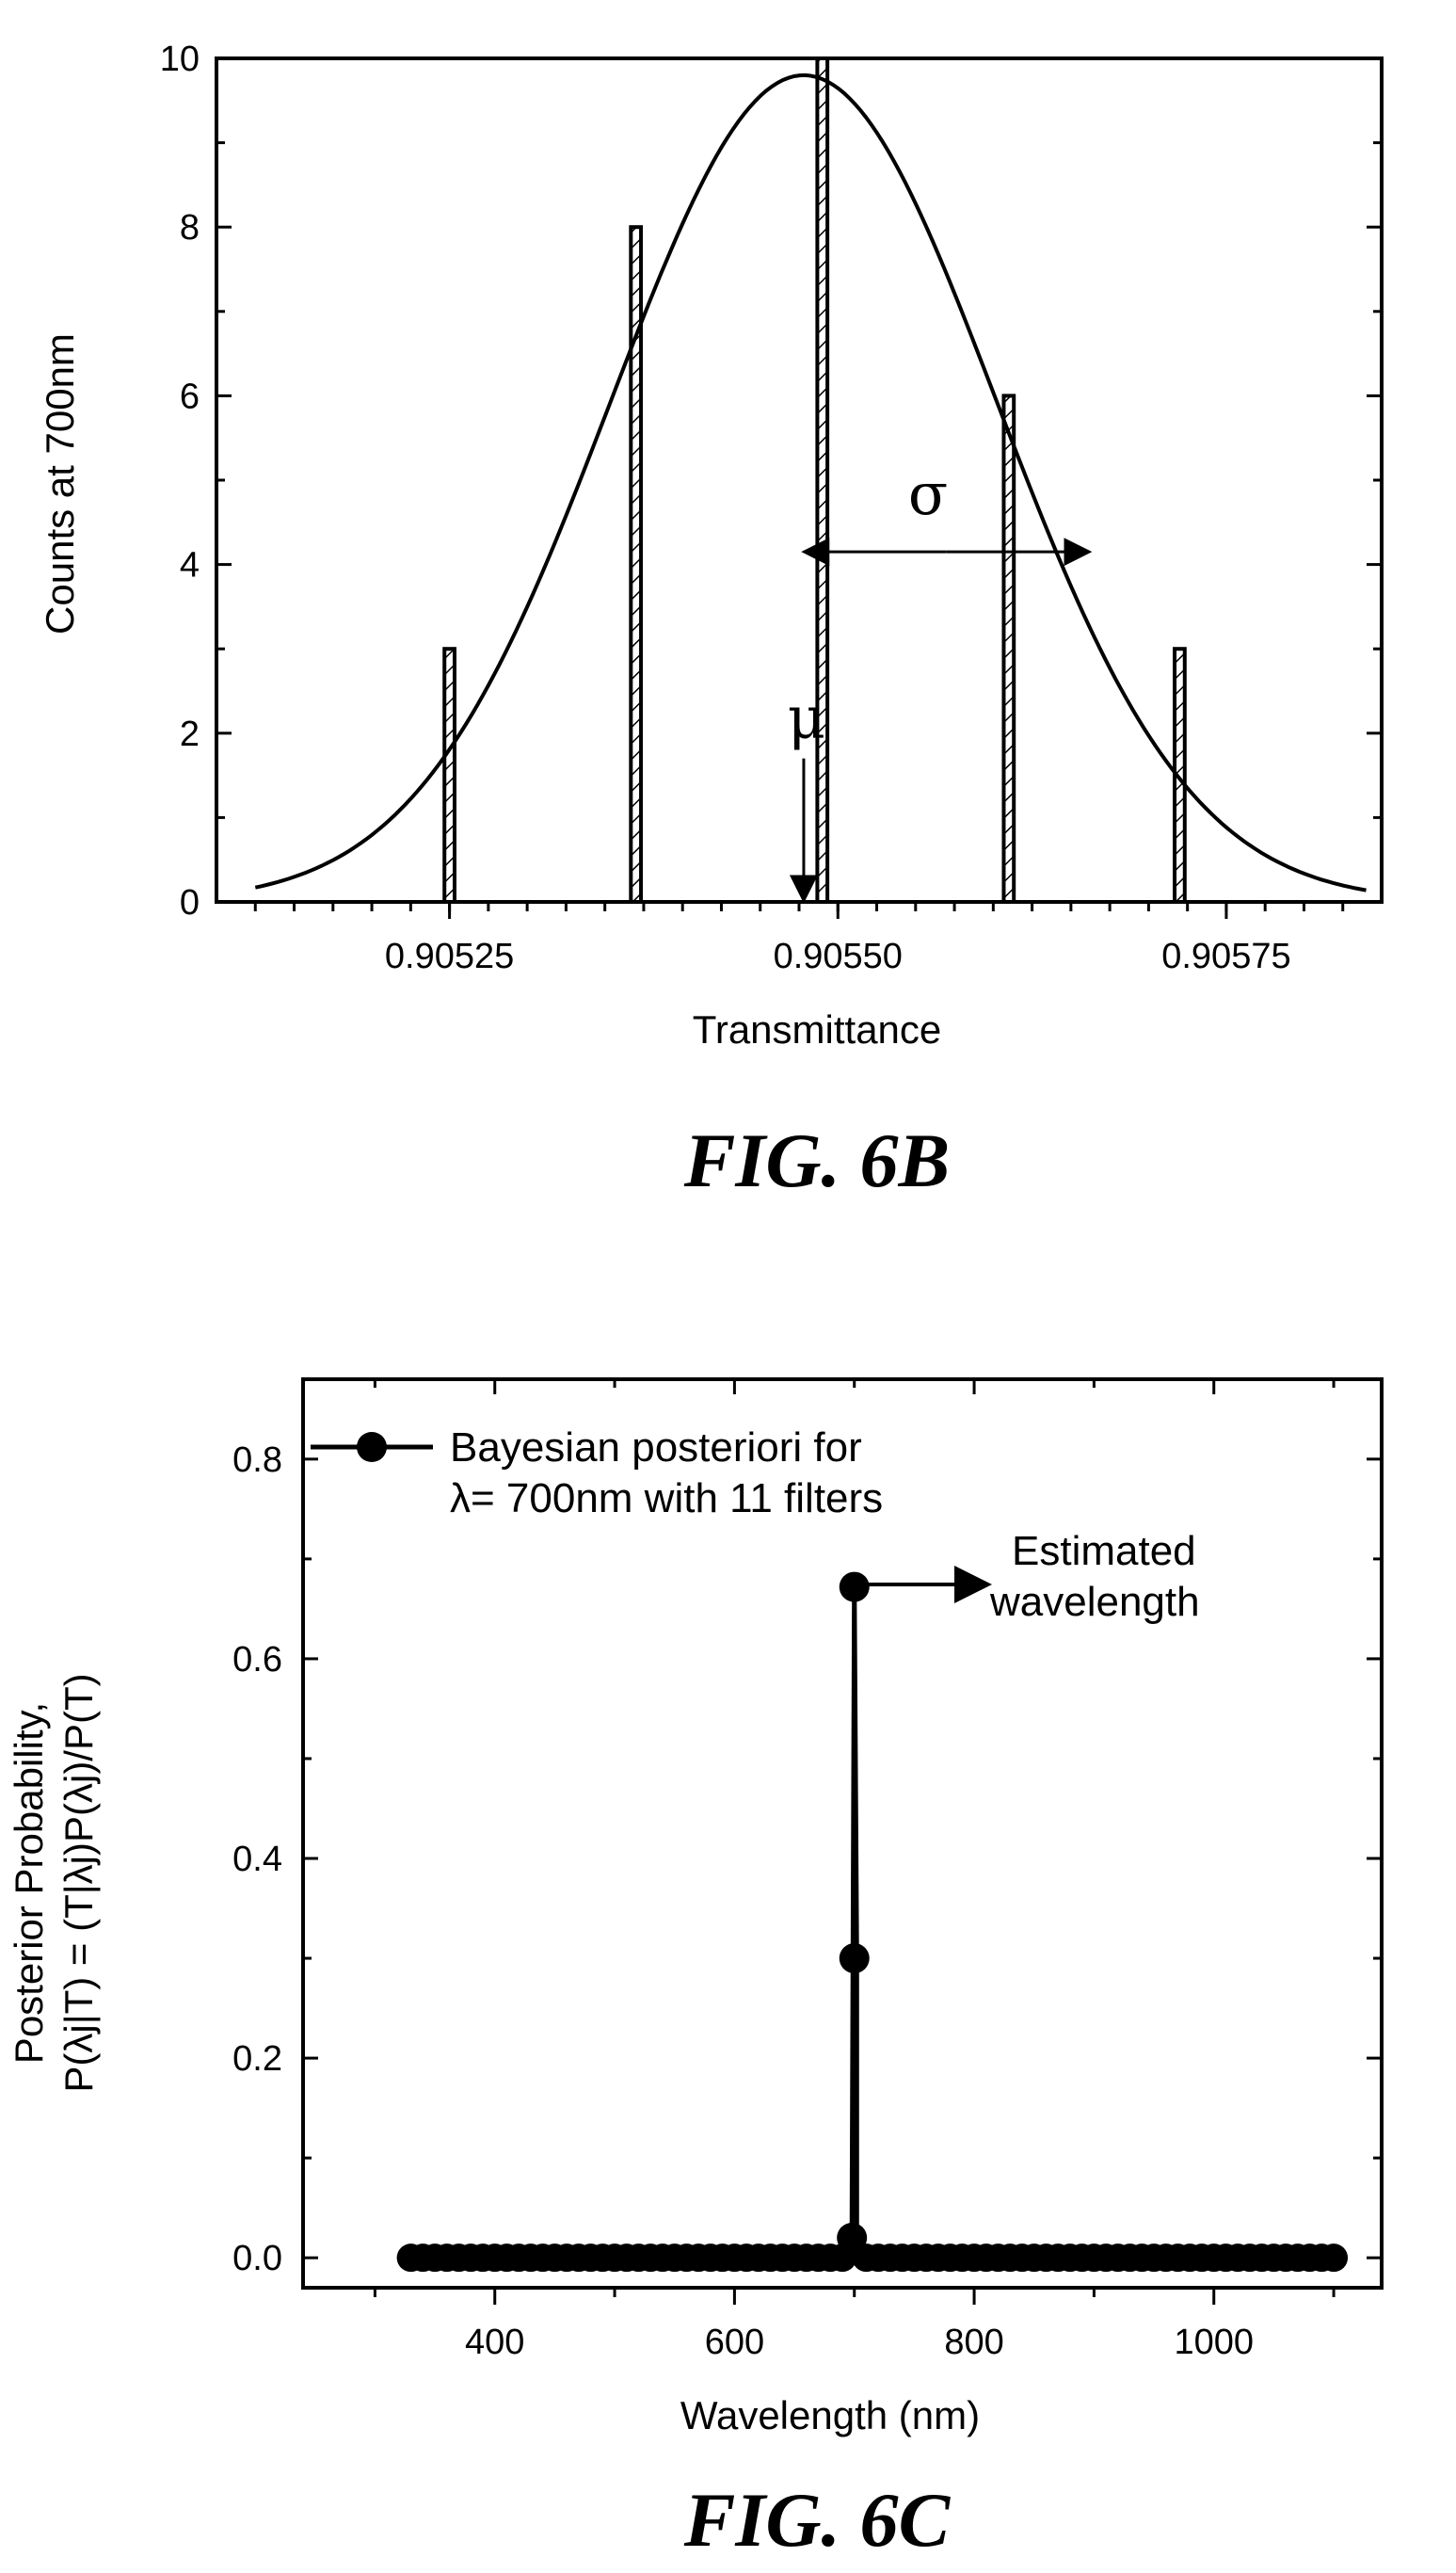 Image resolution: width=1456 pixels, height=2573 pixels. I want to click on histogram-annotations: μσ, so click(940, 681).